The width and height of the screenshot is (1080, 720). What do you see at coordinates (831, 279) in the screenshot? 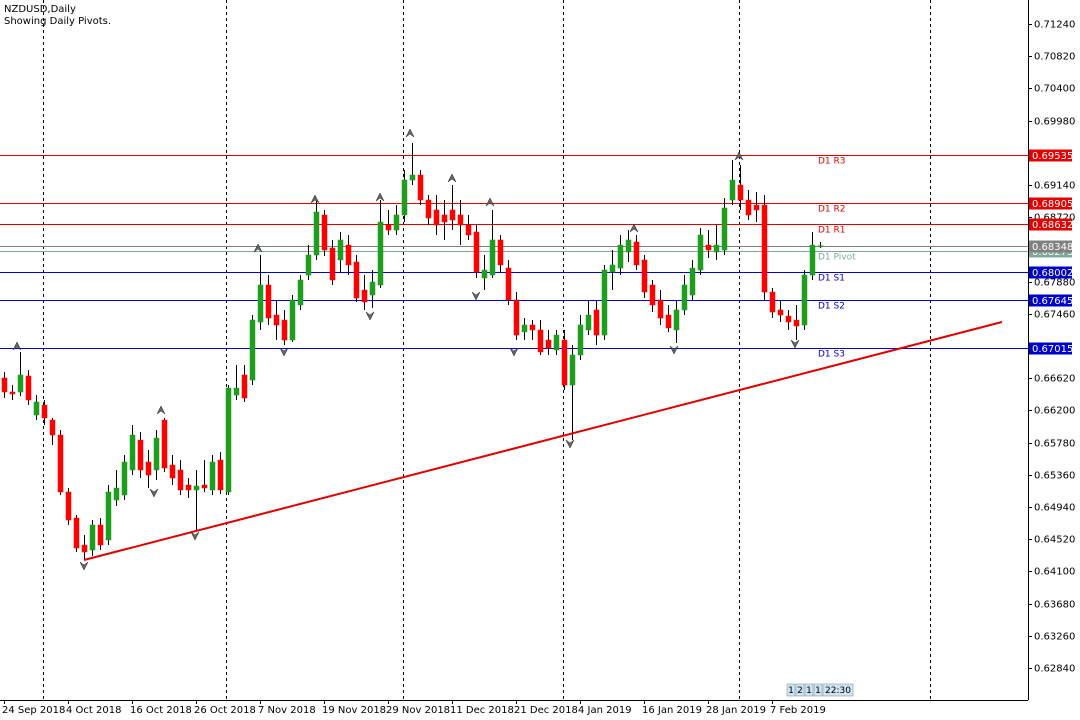
I see `level-name: D1 S1` at bounding box center [831, 279].